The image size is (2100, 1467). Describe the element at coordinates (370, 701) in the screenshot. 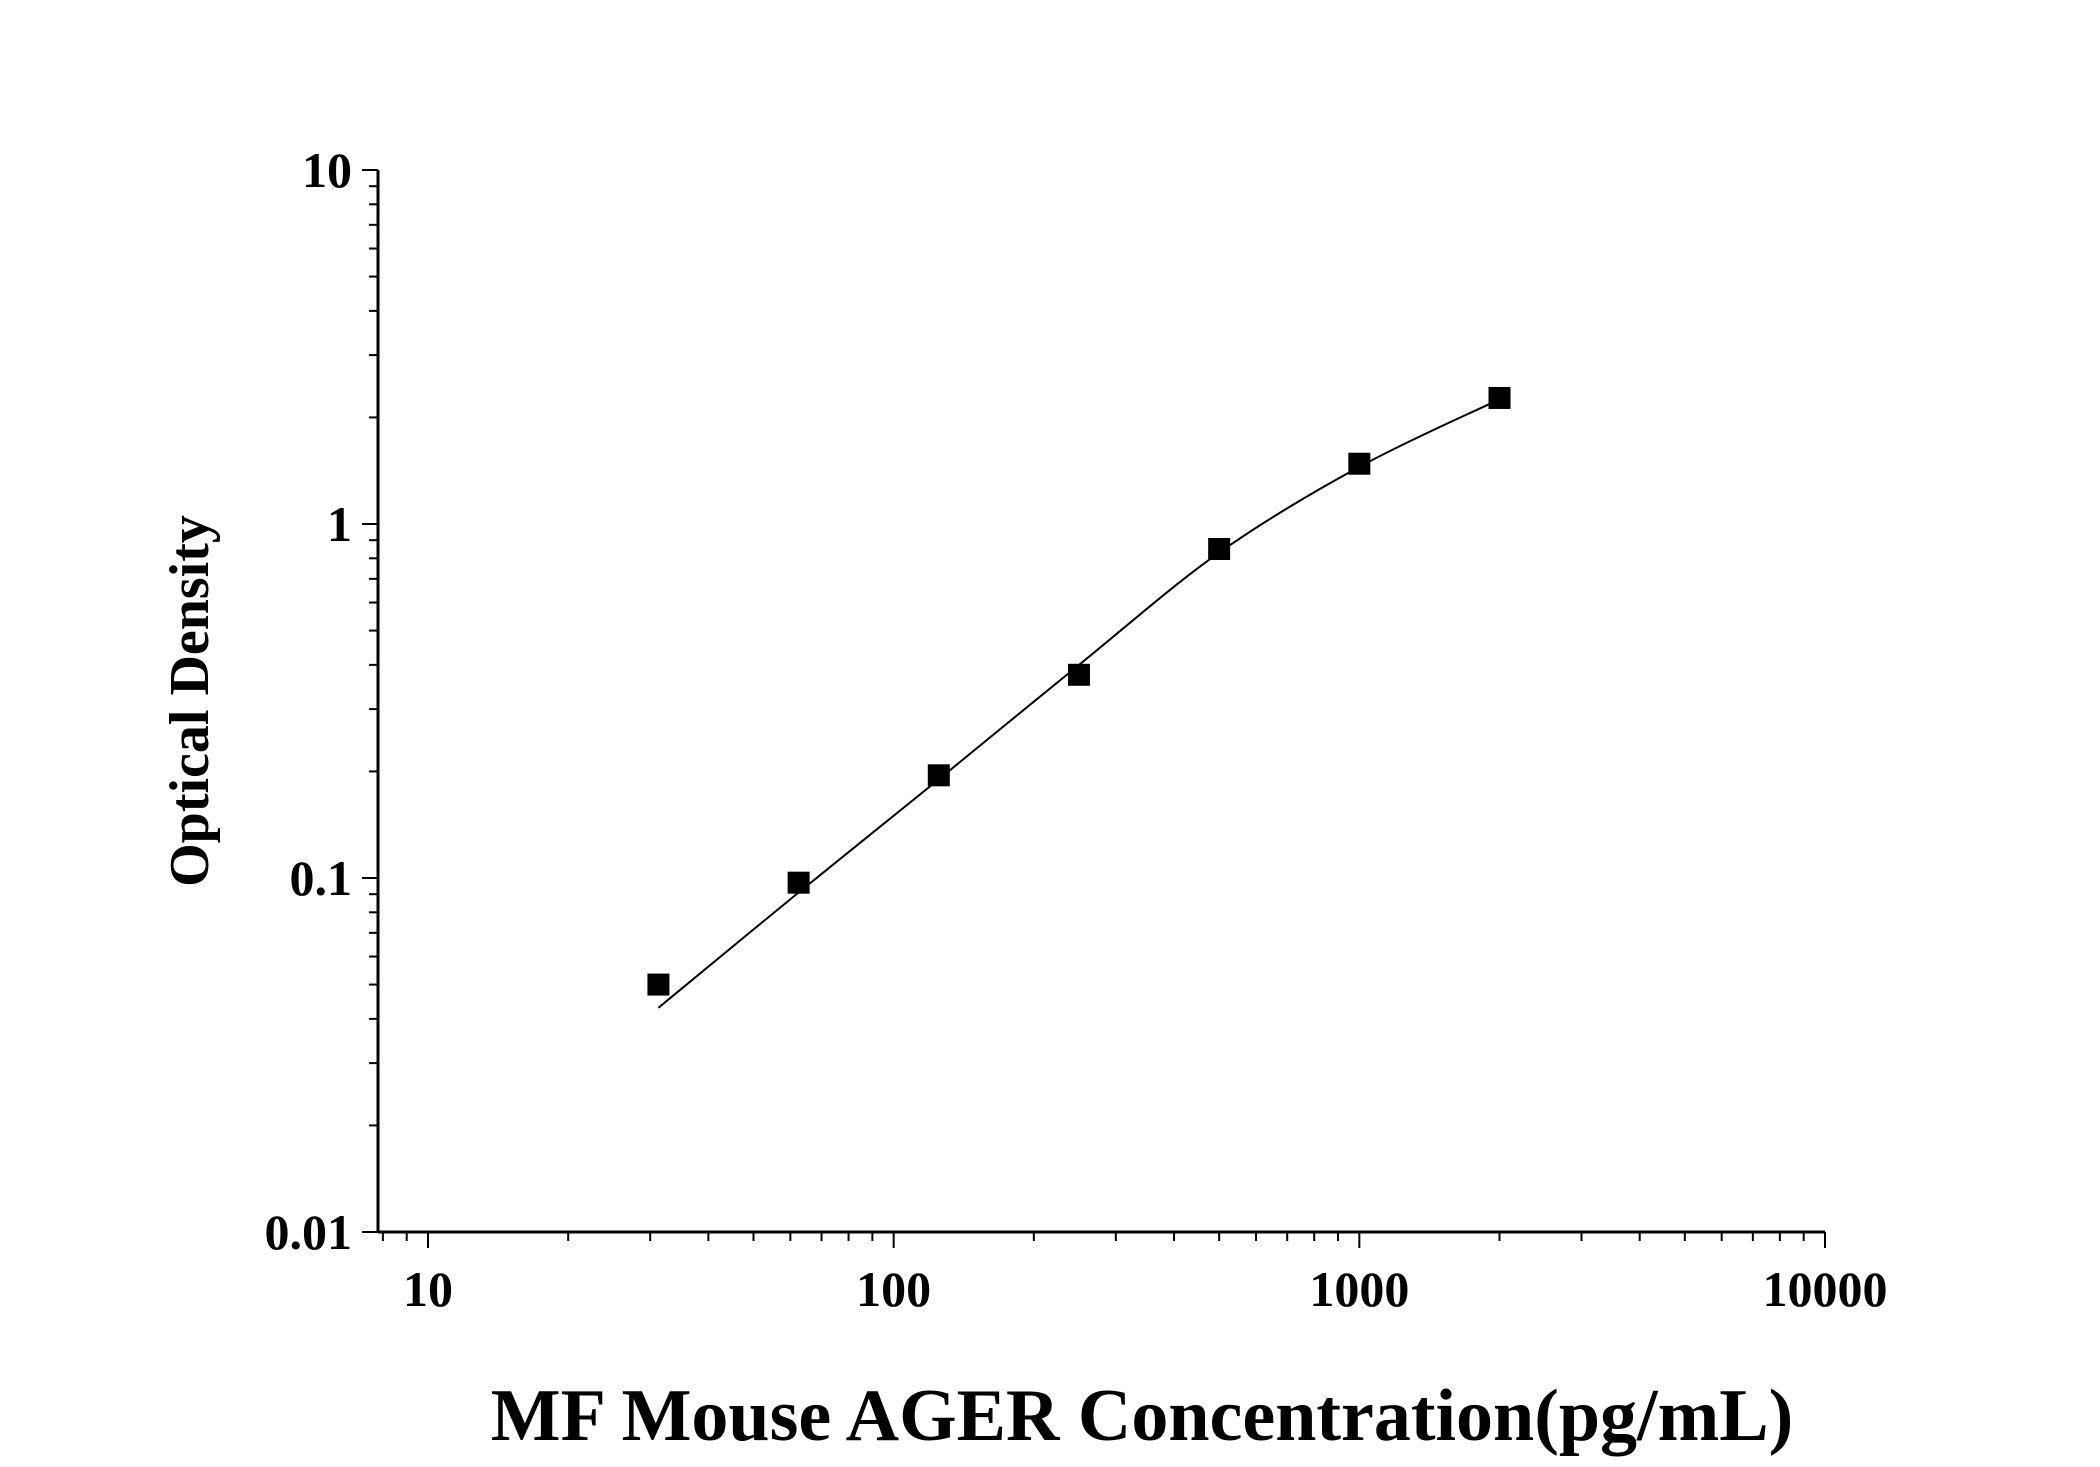

I see `y-axis-ticks` at that location.